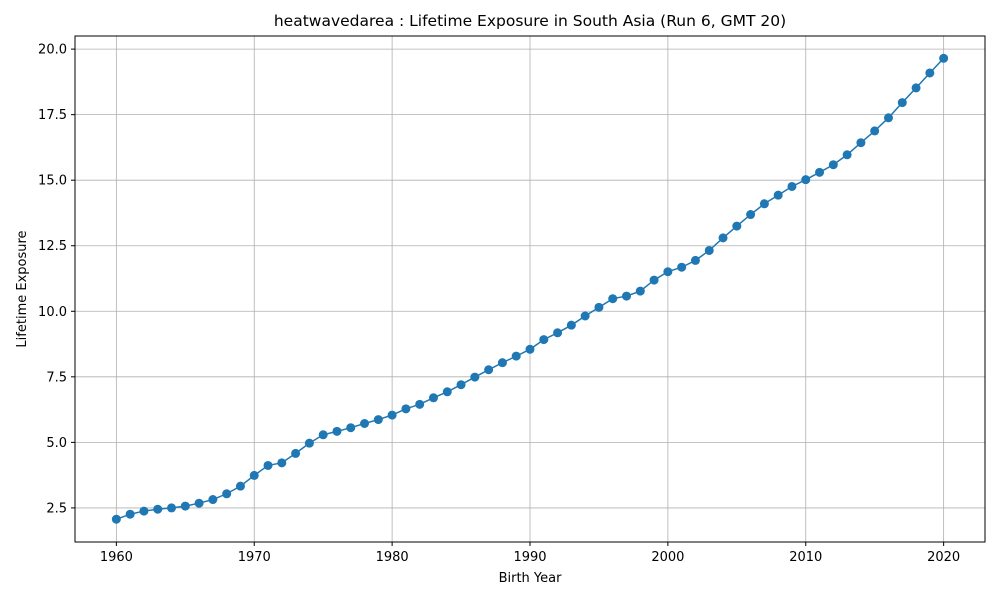 Image resolution: width=1000 pixels, height=600 pixels. What do you see at coordinates (52, 115) in the screenshot?
I see `y-tick-label: 17.5` at bounding box center [52, 115].